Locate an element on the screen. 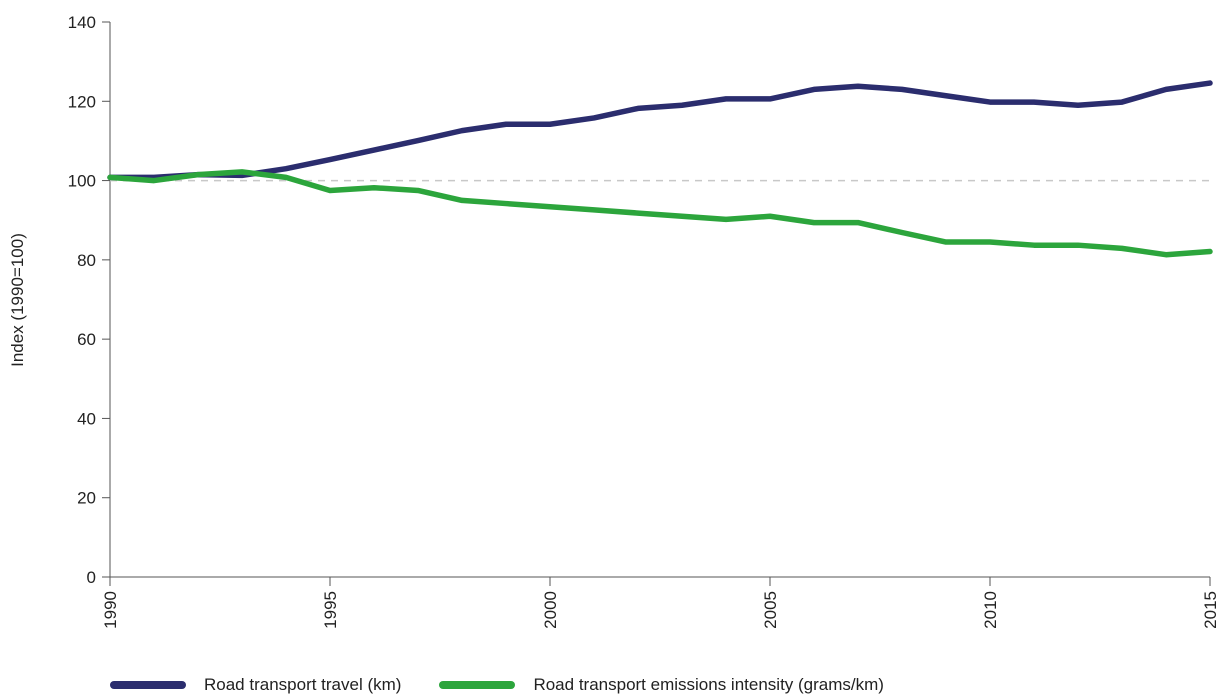  y-tick-label: 140 is located at coordinates (82, 22).